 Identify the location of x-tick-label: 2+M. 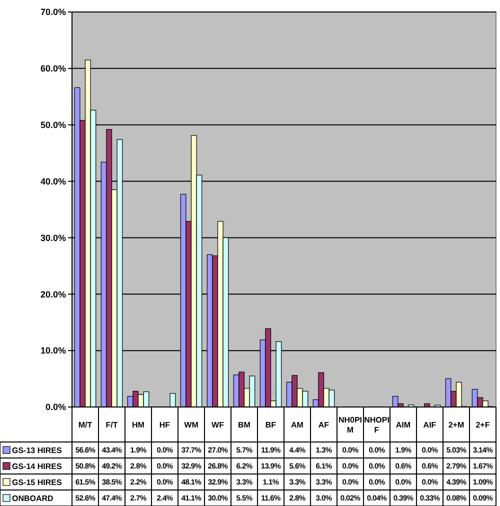
(456, 425).